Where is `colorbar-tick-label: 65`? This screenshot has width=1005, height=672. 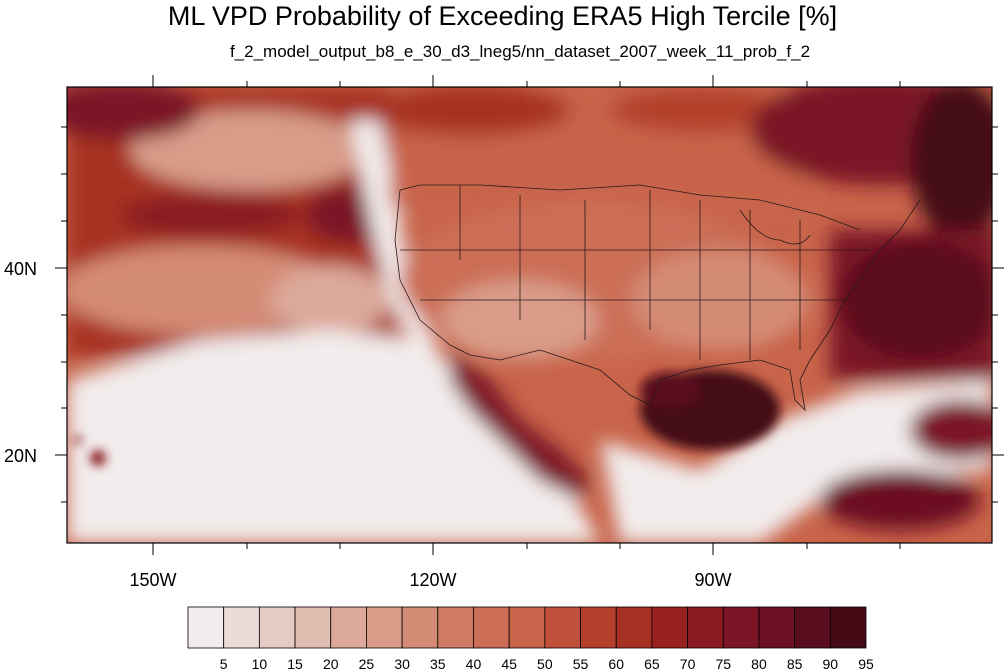 colorbar-tick-label: 65 is located at coordinates (652, 664).